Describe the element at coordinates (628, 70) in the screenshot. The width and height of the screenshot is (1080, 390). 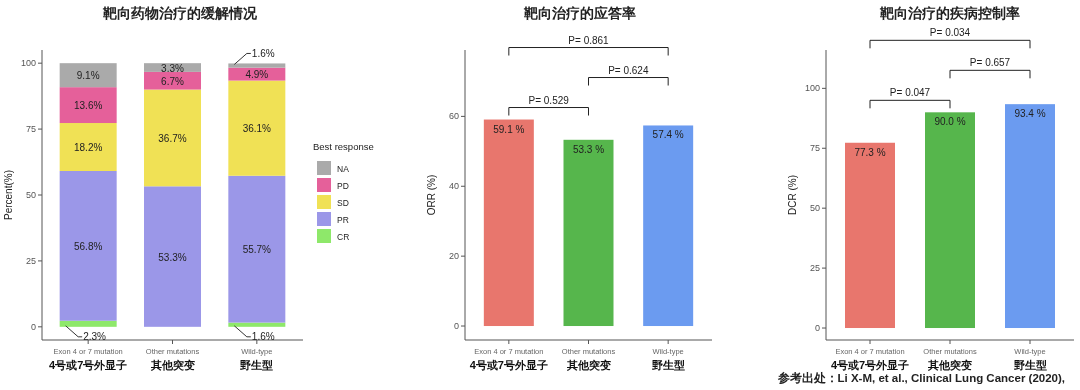
I see `annotation: P= 0.624` at that location.